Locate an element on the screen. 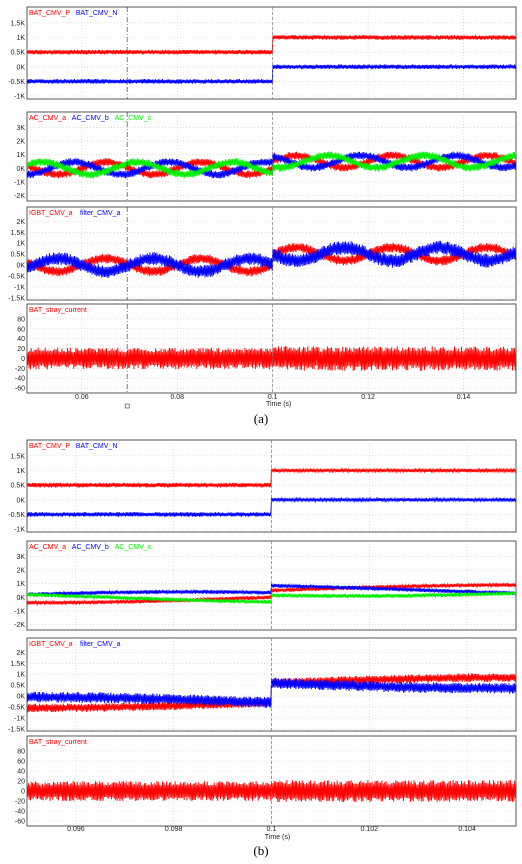 The image size is (522, 864). chart0-panel0: 1.5K 1K 0.5K 0K -0.5K -1K BAT_CMV_P BAT_CMV_N is located at coordinates (262, 53).